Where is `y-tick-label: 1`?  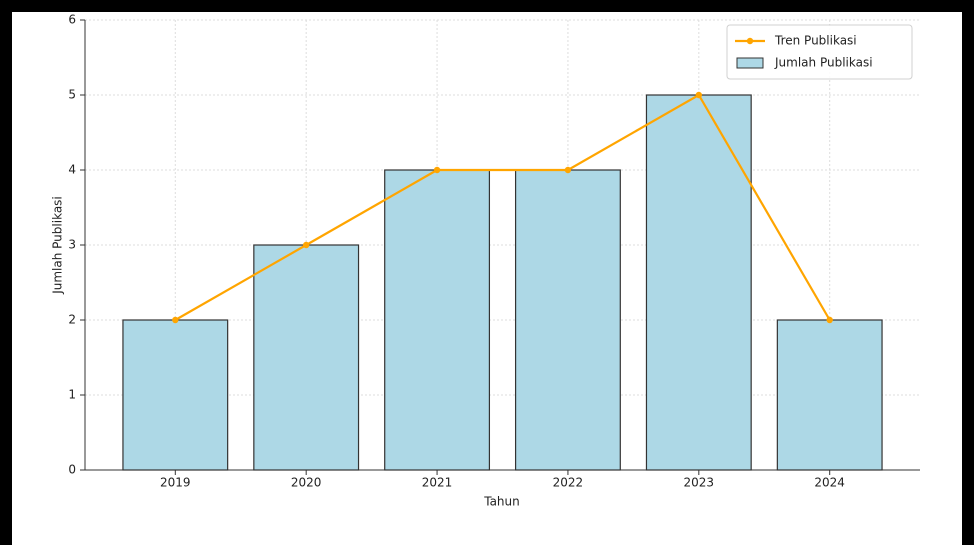
y-tick-label: 1 is located at coordinates (72, 395).